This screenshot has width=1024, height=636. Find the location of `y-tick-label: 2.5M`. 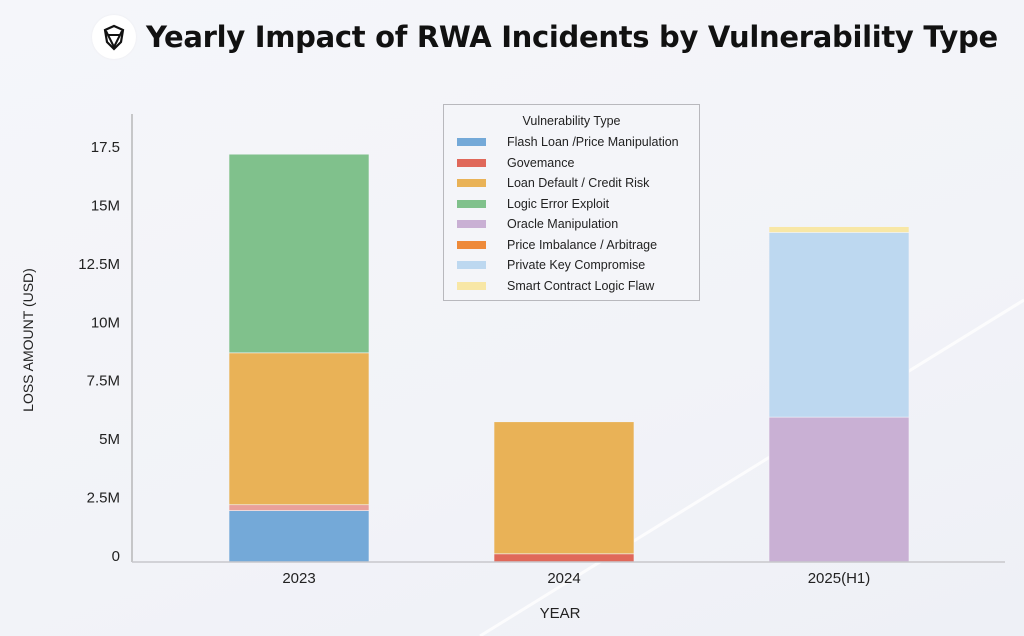

y-tick-label: 2.5M is located at coordinates (103, 498).